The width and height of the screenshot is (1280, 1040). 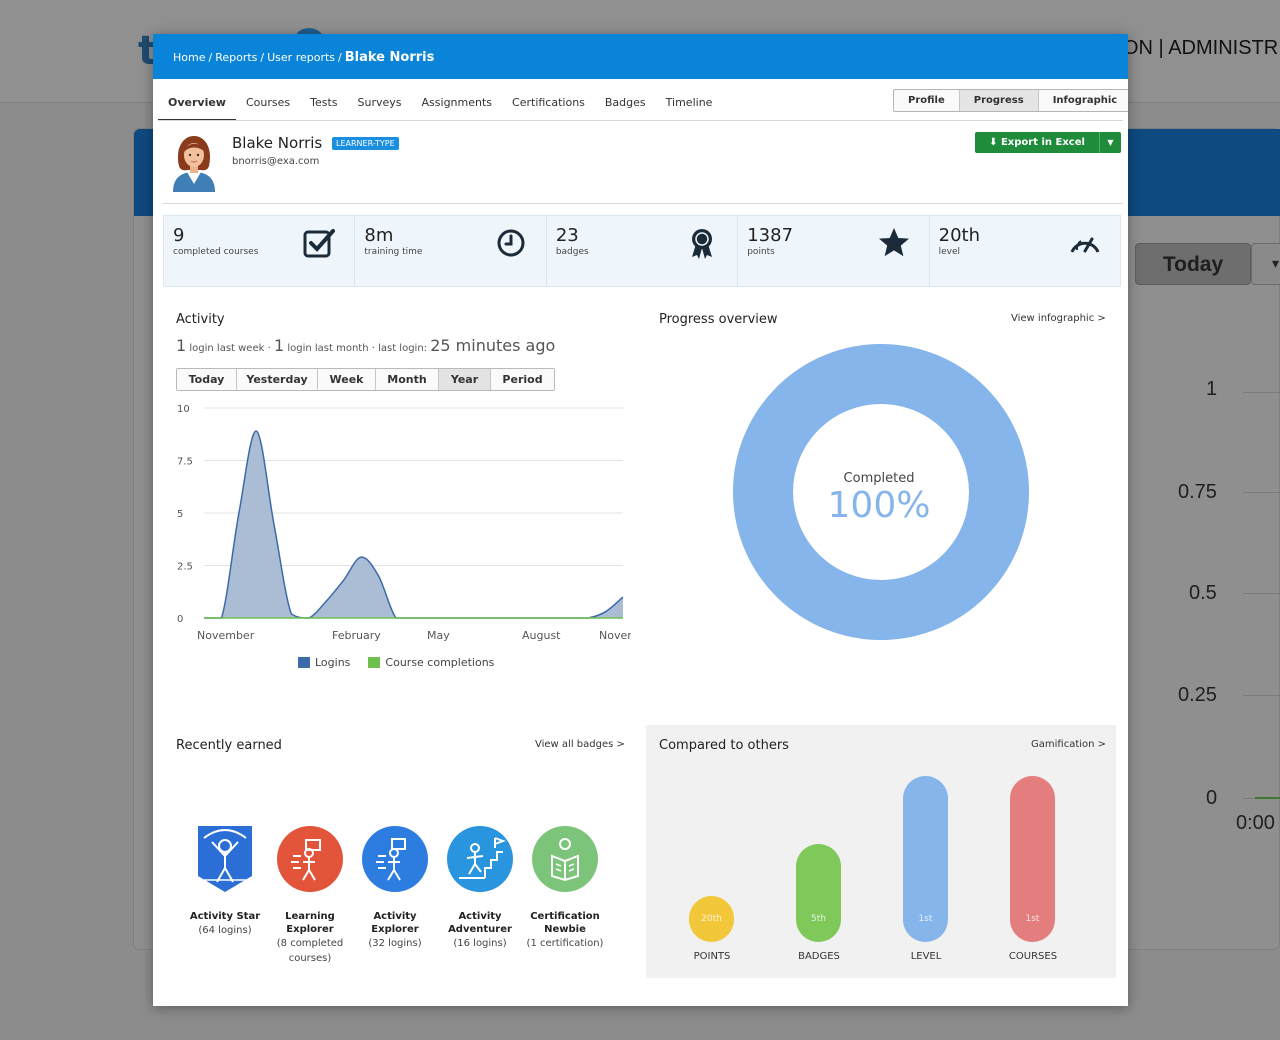 I want to click on background-x-tick: 0:00, so click(x=1255, y=823).